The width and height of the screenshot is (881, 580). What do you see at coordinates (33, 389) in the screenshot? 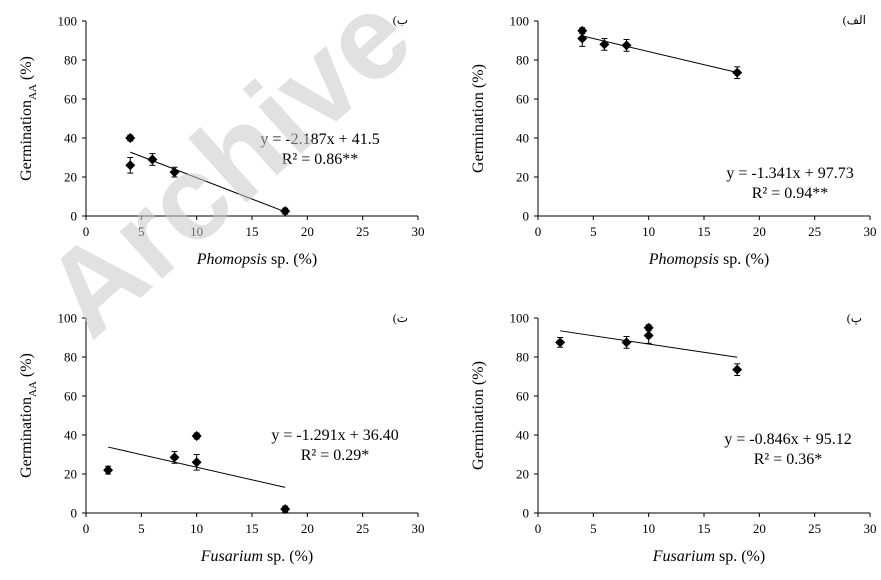
I see `y-axis-label-subscript: AA` at bounding box center [33, 389].